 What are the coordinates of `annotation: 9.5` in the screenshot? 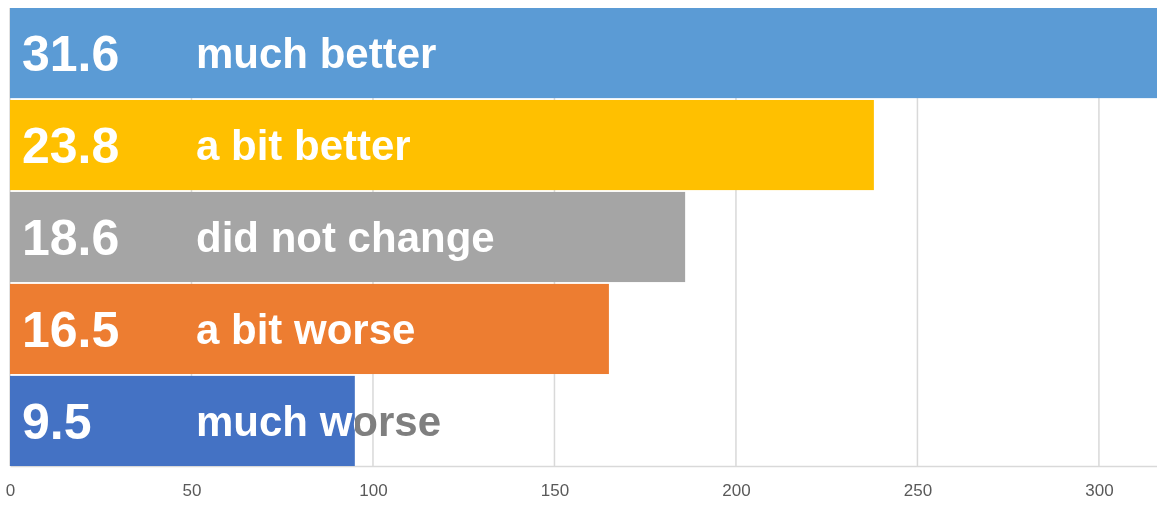 It's located at (57, 421).